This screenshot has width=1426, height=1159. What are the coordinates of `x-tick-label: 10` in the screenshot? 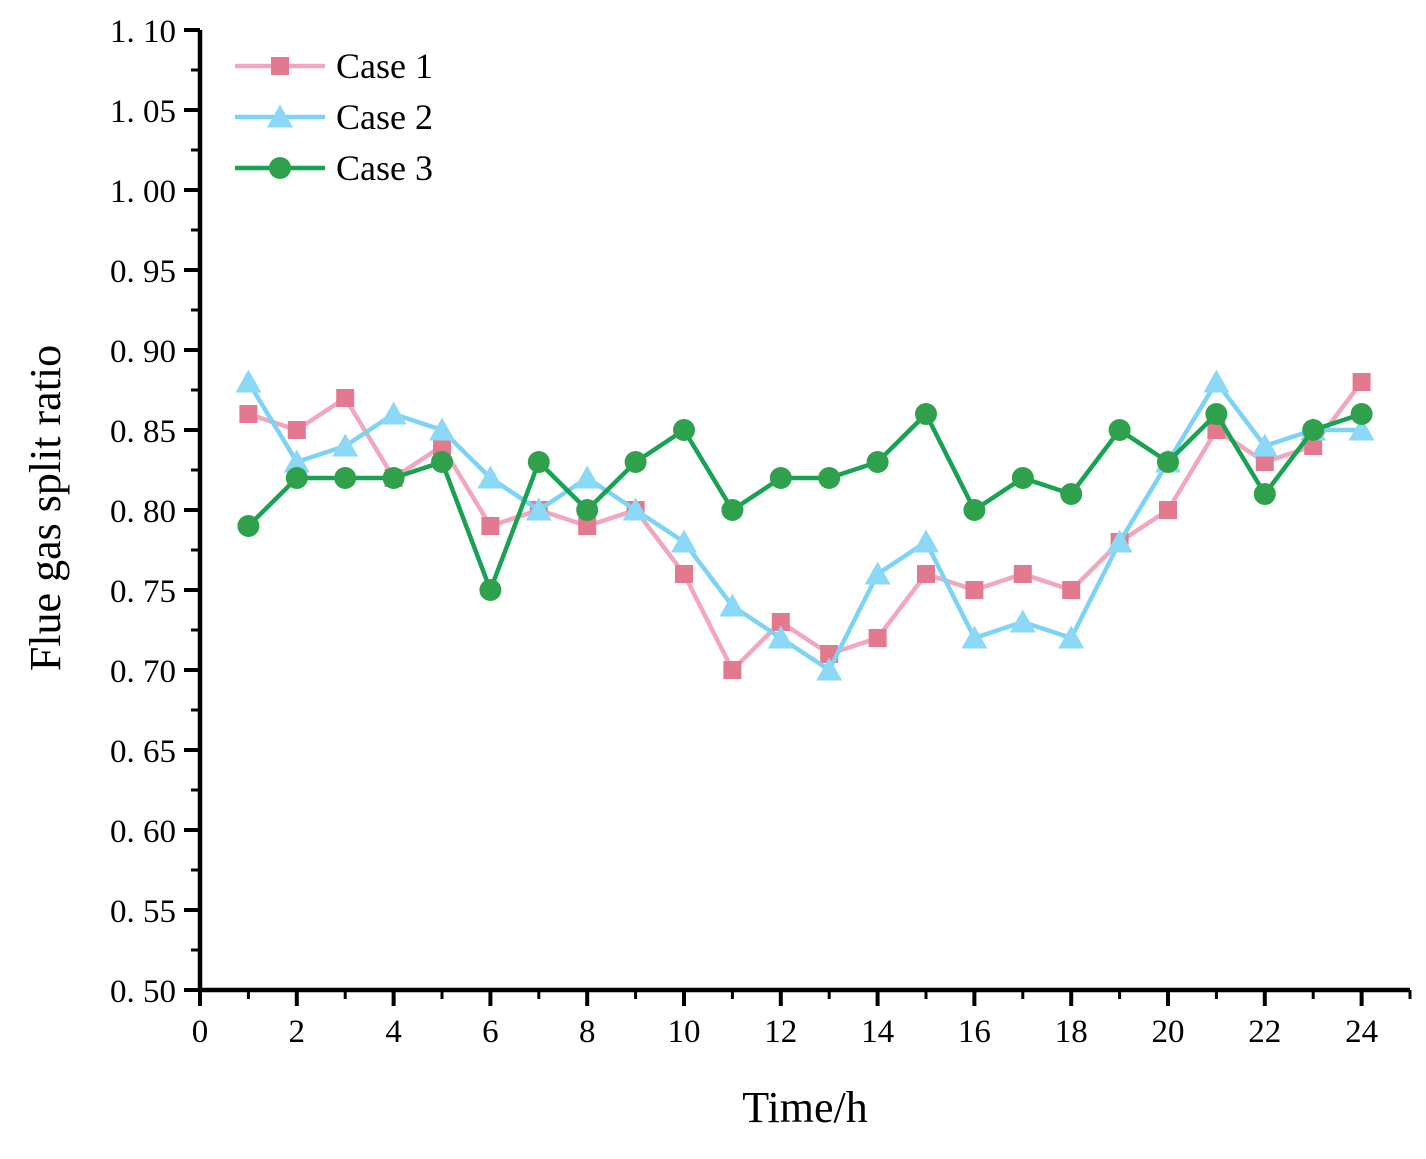 It's located at (684, 1032).